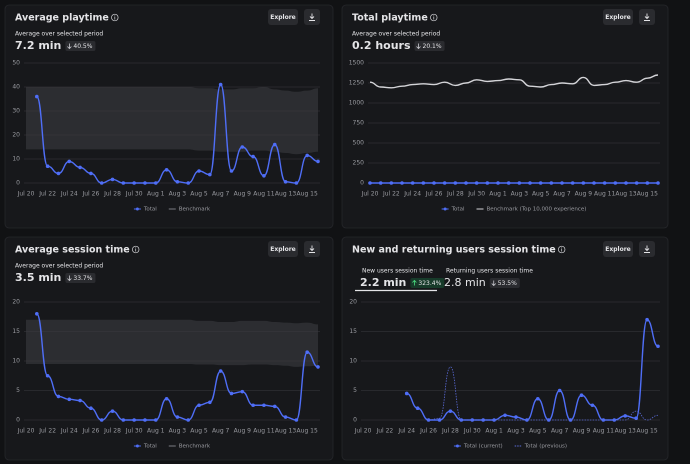  I want to click on y-tick-label: 0, so click(362, 183).